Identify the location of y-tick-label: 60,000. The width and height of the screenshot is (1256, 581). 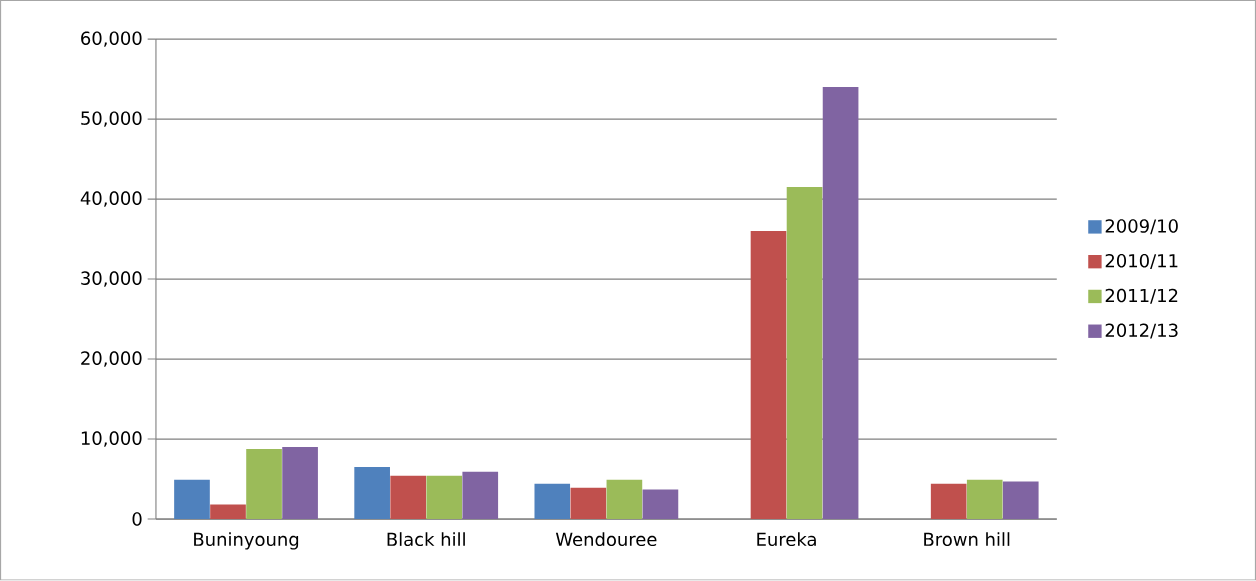
(111, 39).